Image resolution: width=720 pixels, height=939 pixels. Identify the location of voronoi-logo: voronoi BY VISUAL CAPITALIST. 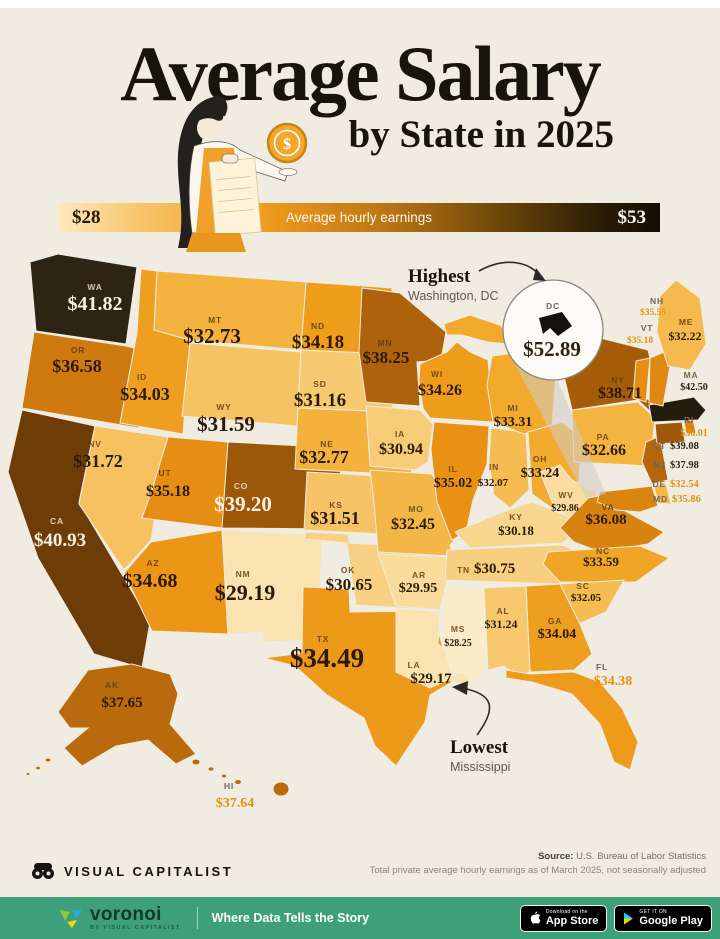
(119, 918).